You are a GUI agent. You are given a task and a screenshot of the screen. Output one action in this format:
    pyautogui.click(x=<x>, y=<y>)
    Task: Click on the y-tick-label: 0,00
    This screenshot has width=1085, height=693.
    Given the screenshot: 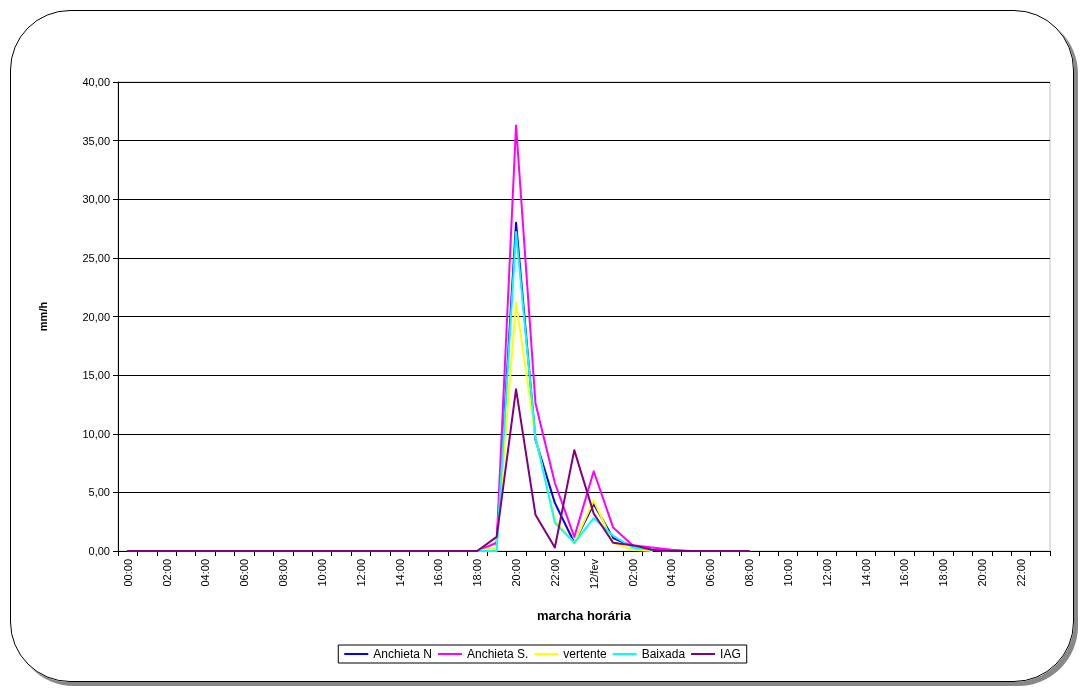 What is the action you would take?
    pyautogui.click(x=99, y=551)
    